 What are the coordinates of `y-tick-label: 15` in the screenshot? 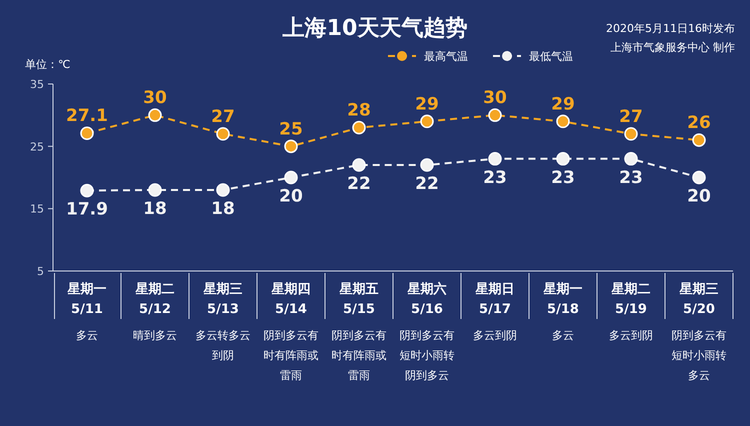 It's located at (37, 209).